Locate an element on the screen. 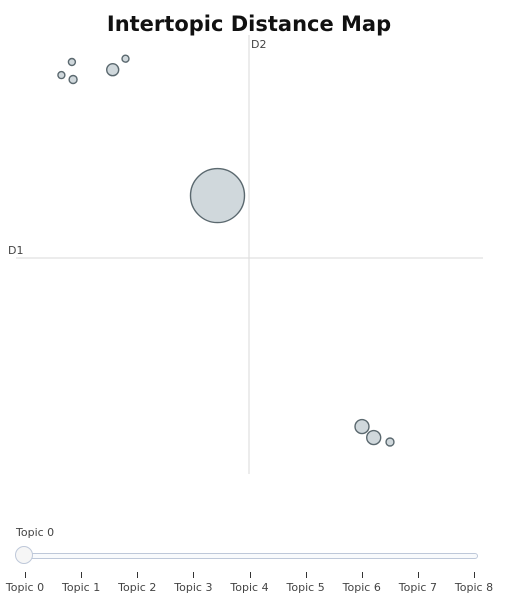  slider-step-label: Topic 7 is located at coordinates (417, 587).